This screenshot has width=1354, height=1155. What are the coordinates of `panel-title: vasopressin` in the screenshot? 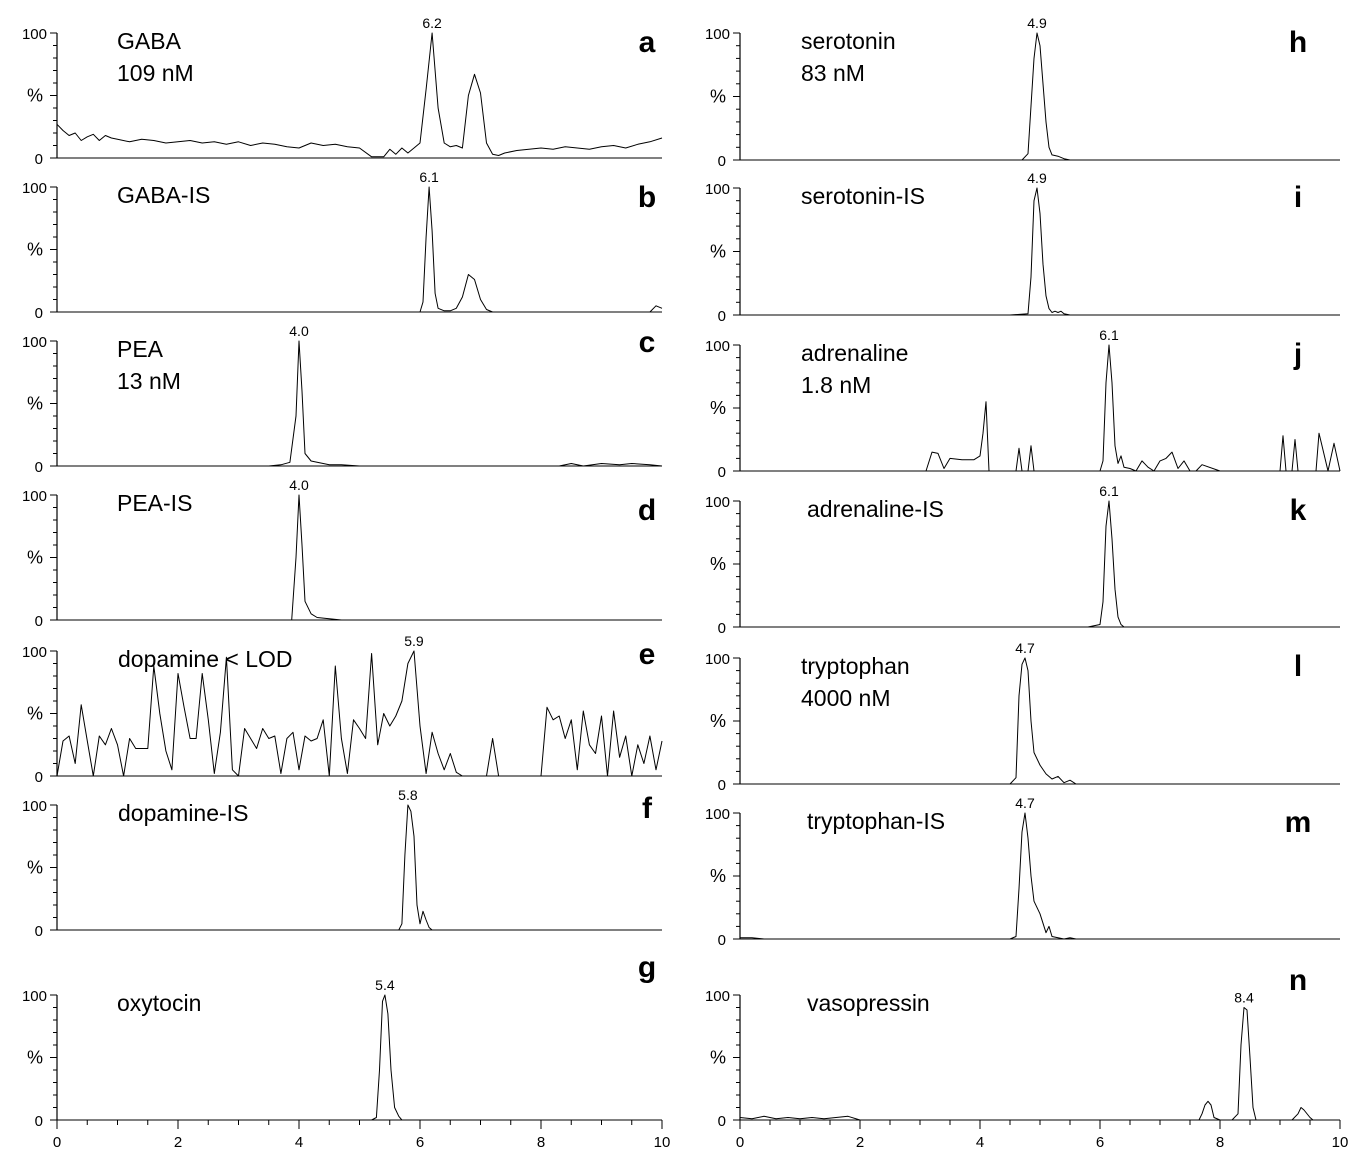 It's located at (868, 1003).